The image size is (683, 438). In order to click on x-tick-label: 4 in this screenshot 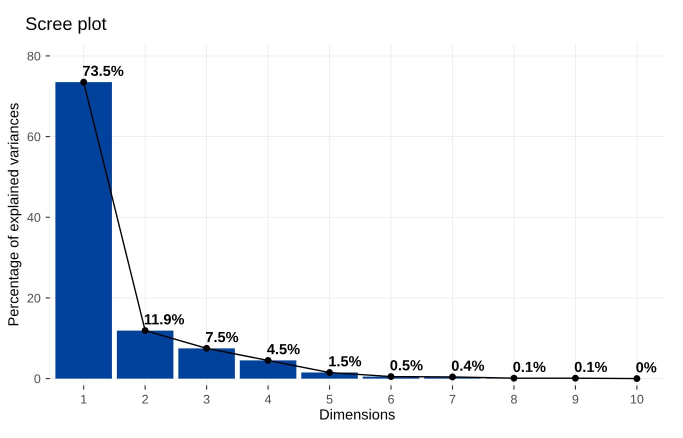, I will do `click(268, 399)`.